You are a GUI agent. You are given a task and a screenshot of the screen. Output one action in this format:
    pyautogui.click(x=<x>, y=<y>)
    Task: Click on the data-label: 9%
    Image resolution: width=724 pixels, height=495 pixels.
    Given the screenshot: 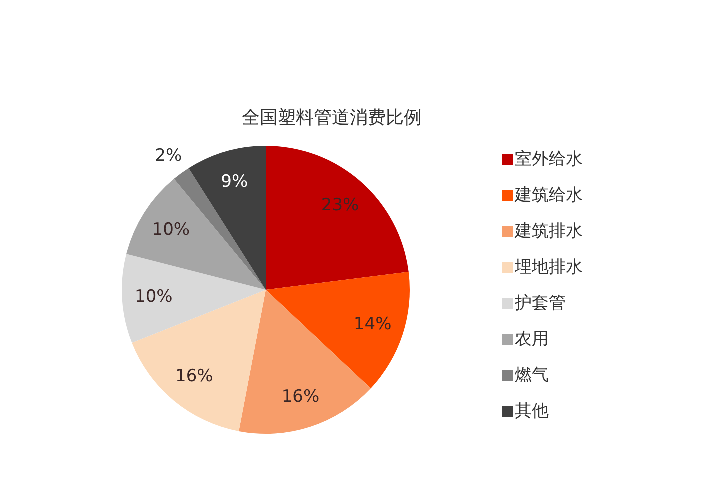 What is the action you would take?
    pyautogui.click(x=234, y=182)
    